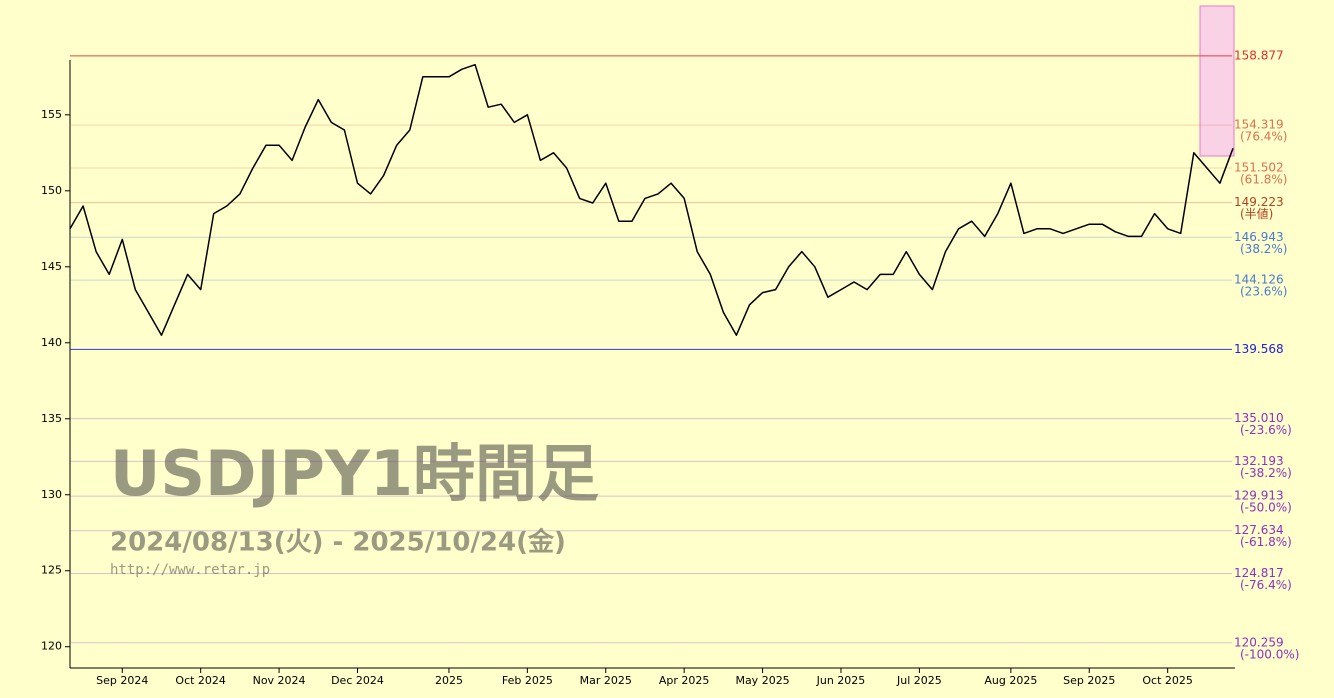 This screenshot has width=1334, height=698. Describe the element at coordinates (1167, 680) in the screenshot. I see `x-tick-label: Oct 2025` at that location.